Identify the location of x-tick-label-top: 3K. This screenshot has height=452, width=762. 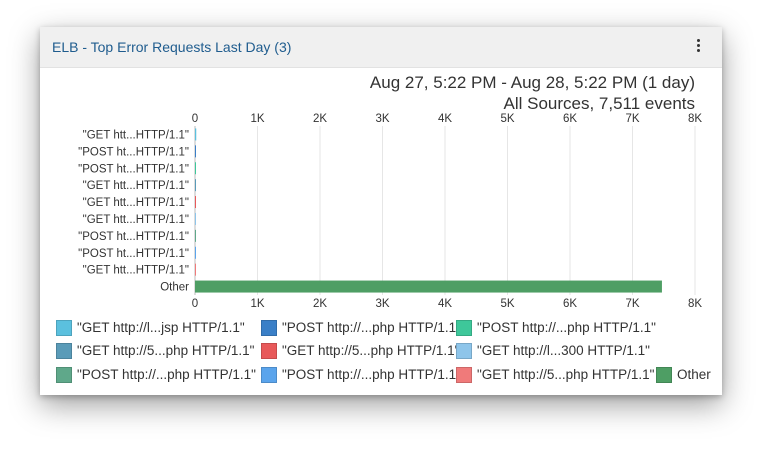
(382, 119).